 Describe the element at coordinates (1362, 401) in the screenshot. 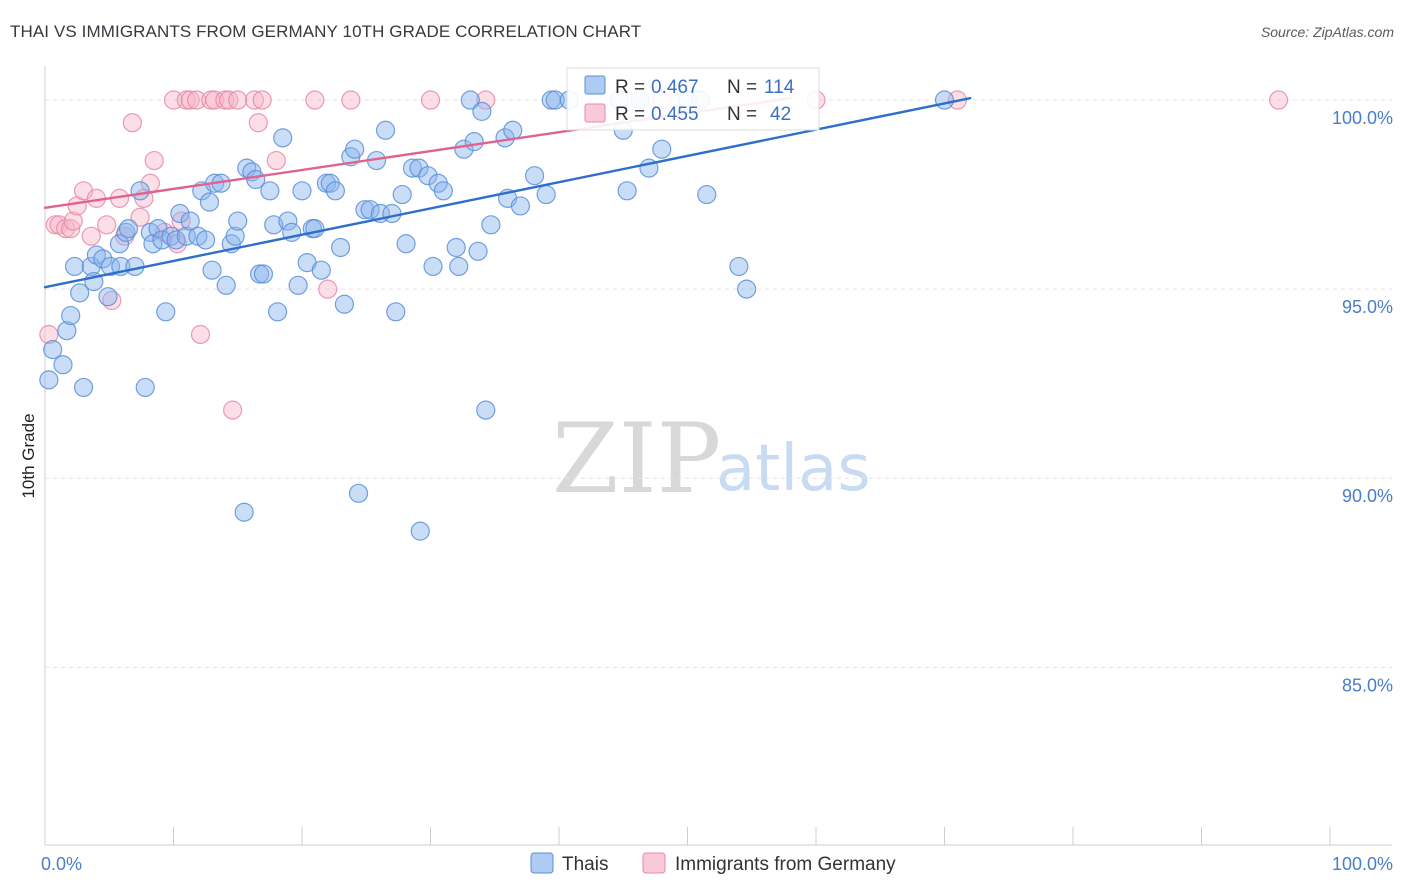

I see `y-tick-labels: 100.0% 95.0% 90.0% 85.0%` at that location.